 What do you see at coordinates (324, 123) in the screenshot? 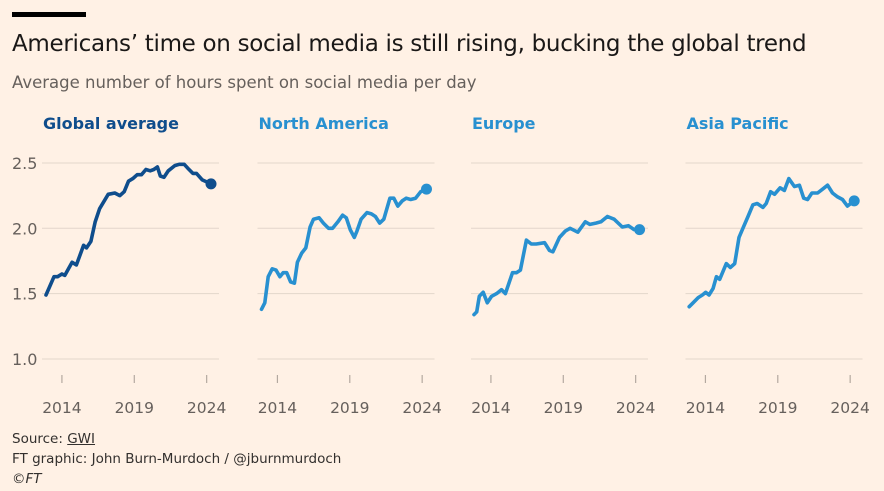
I see `panel-title-north-america: North America` at bounding box center [324, 123].